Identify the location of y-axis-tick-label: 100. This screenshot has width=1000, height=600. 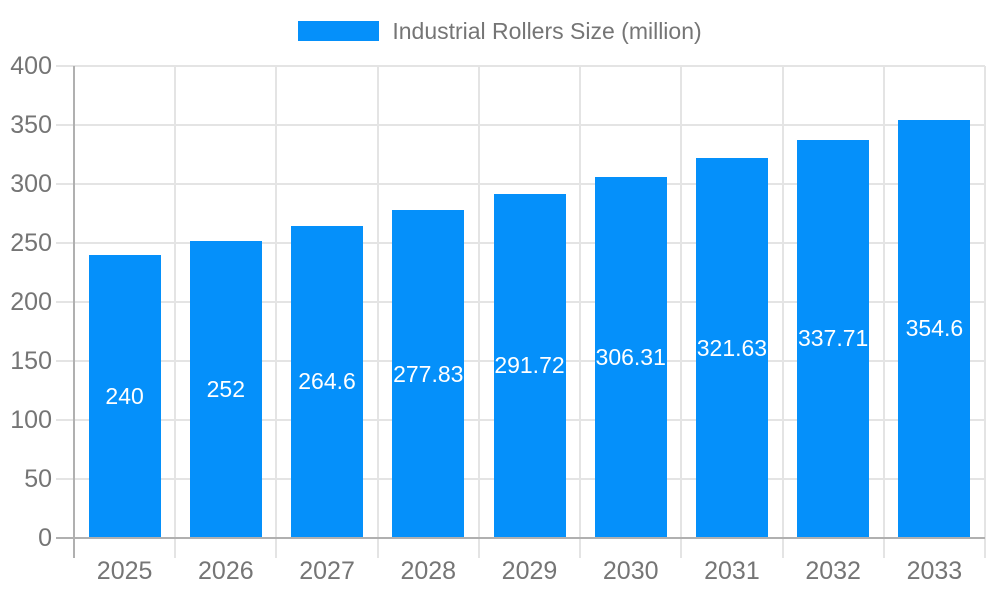
(31, 420).